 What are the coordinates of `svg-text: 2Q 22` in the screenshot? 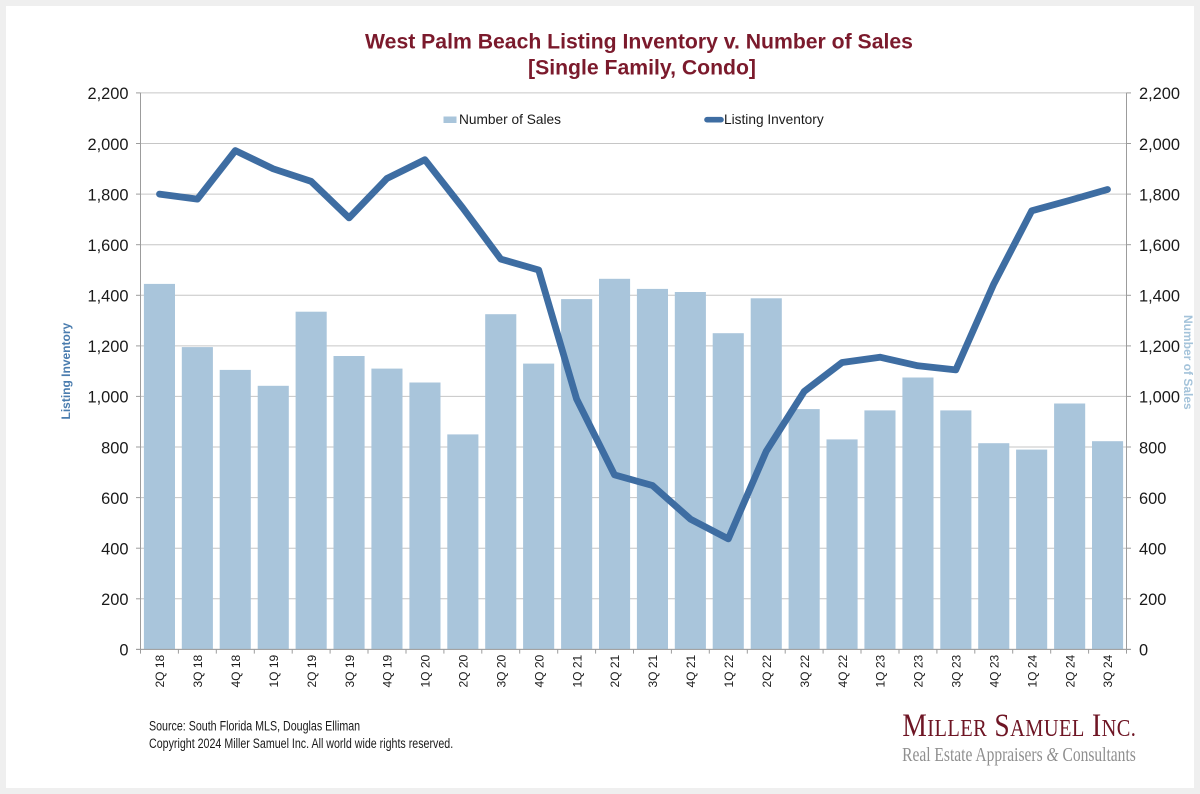 It's located at (767, 670).